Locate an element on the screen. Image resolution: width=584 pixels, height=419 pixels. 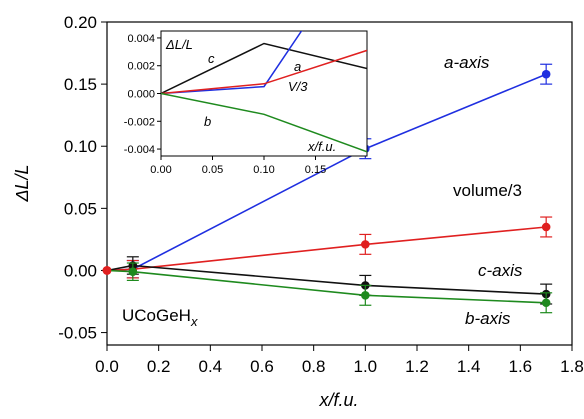
main-x-tick-label: 1.4 is located at coordinates (469, 366).